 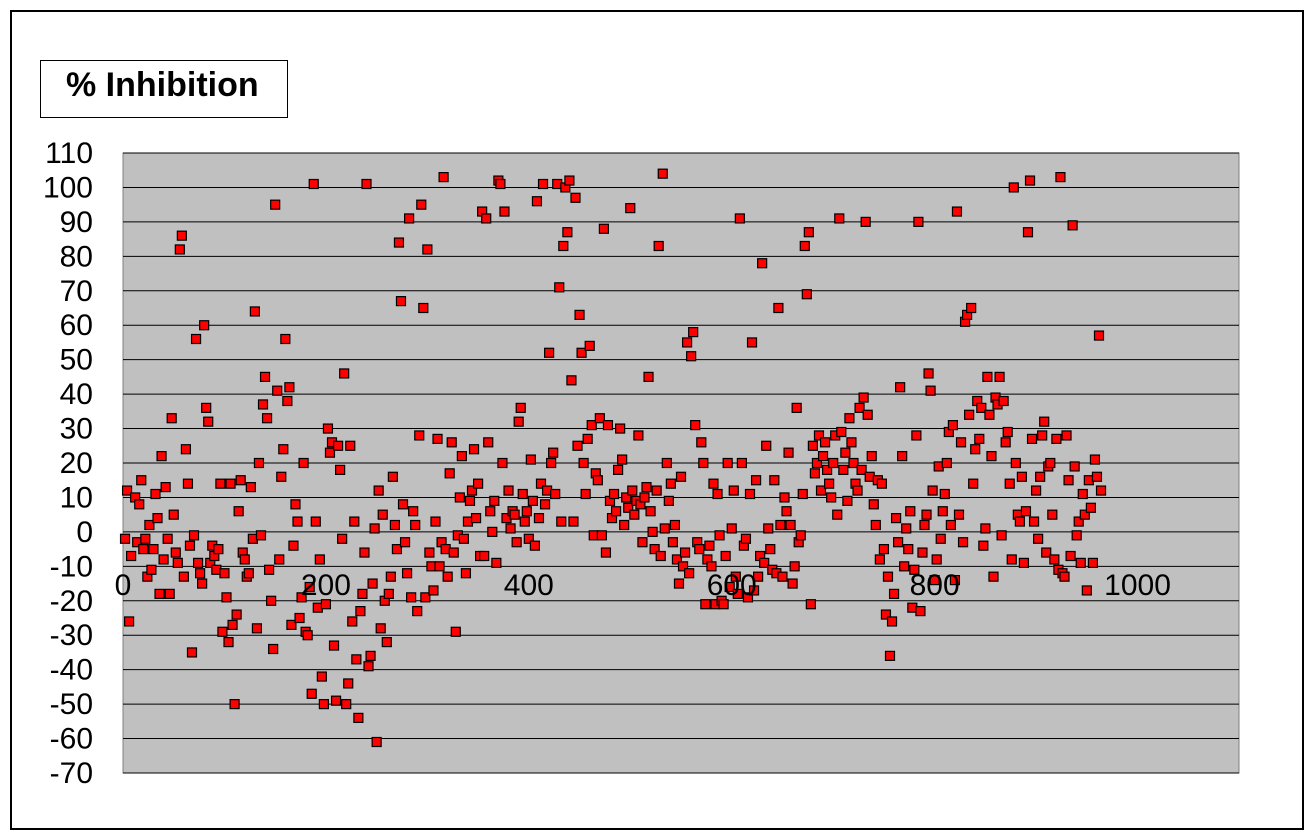 What do you see at coordinates (71, 601) in the screenshot?
I see `y-tick-label: -20` at bounding box center [71, 601].